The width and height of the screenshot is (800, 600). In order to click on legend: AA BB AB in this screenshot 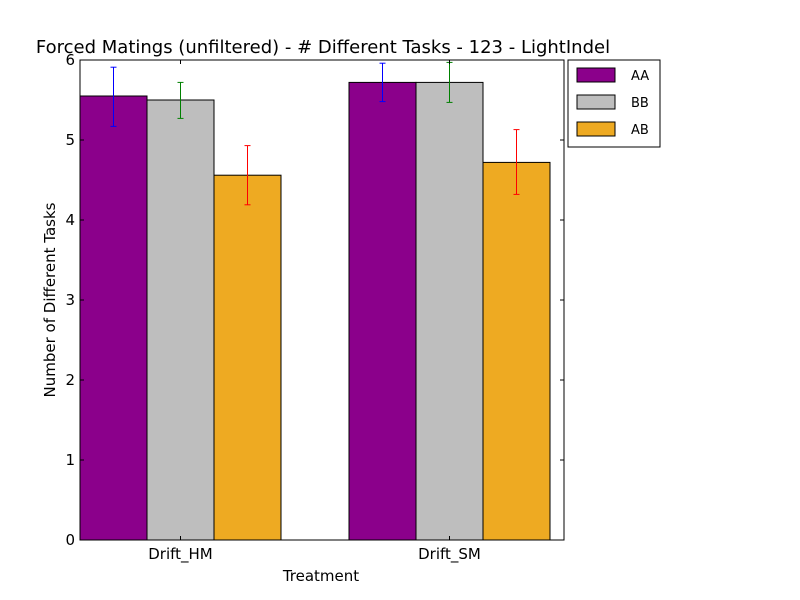, I will do `click(614, 103)`.